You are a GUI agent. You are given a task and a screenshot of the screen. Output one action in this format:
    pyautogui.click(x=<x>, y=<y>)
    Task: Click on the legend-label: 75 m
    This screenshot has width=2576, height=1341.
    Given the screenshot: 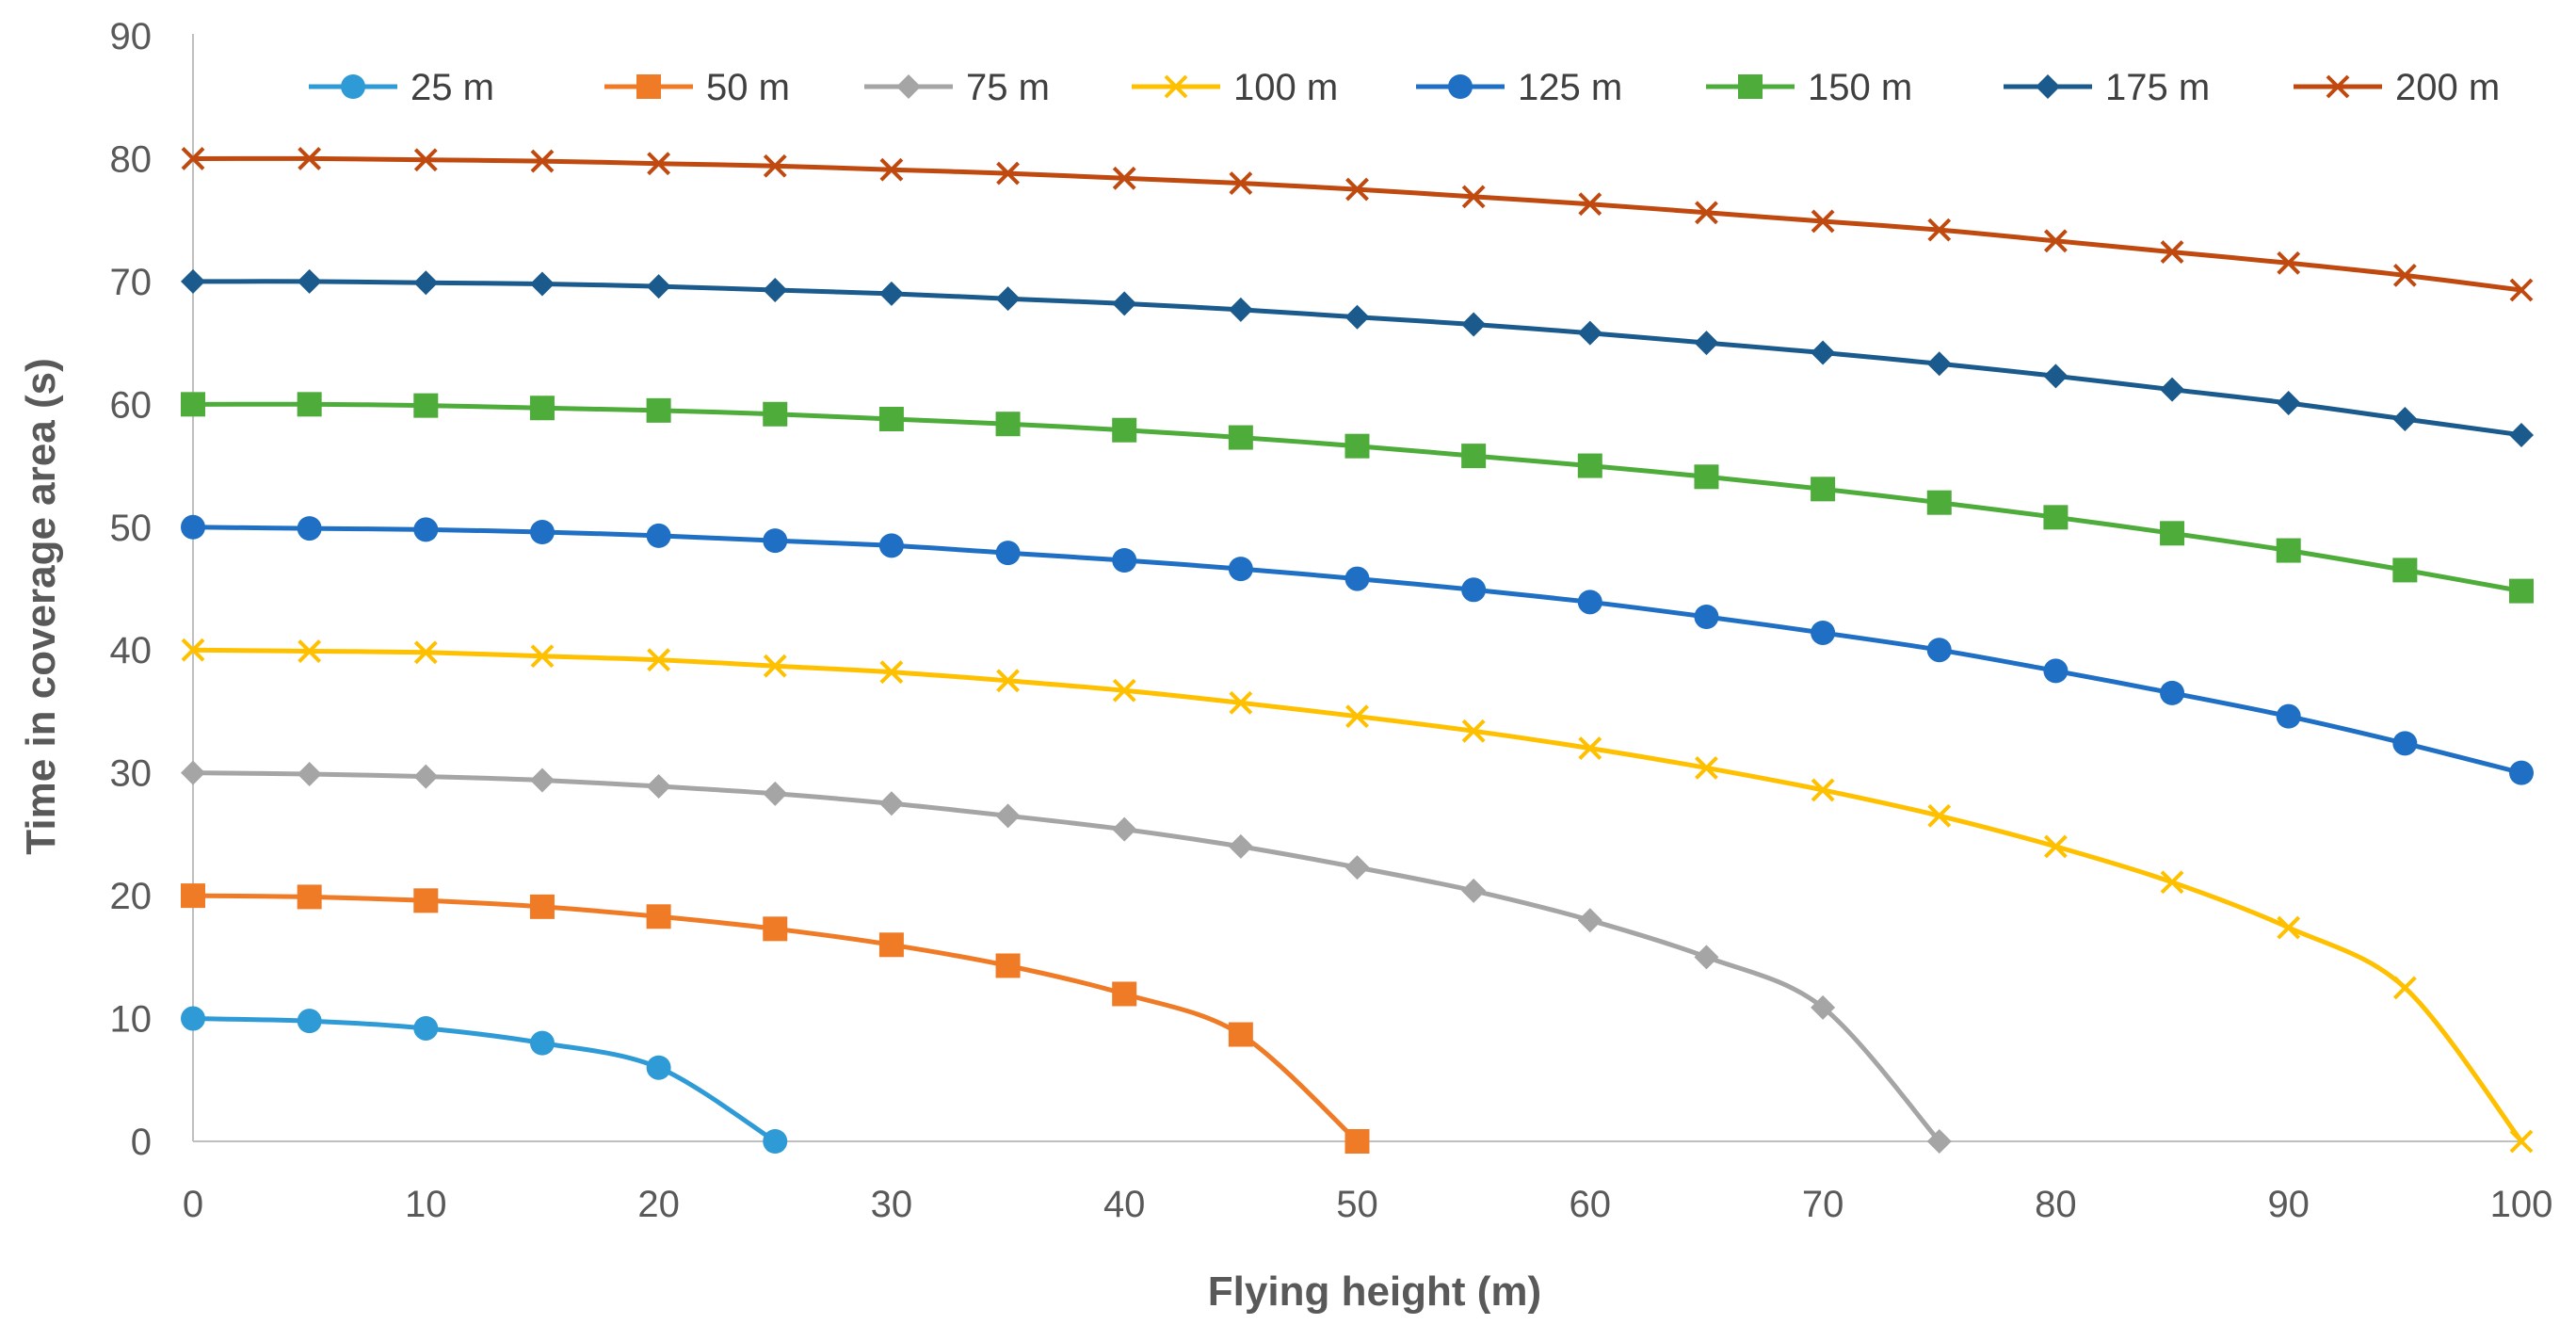 What is the action you would take?
    pyautogui.click(x=1008, y=87)
    